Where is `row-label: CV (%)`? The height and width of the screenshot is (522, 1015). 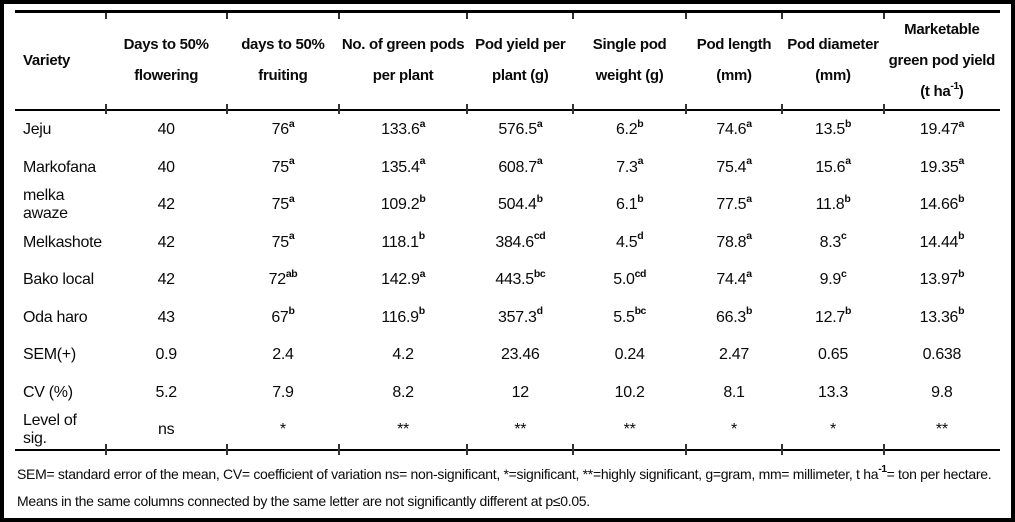
row-label: CV (%) is located at coordinates (48, 392).